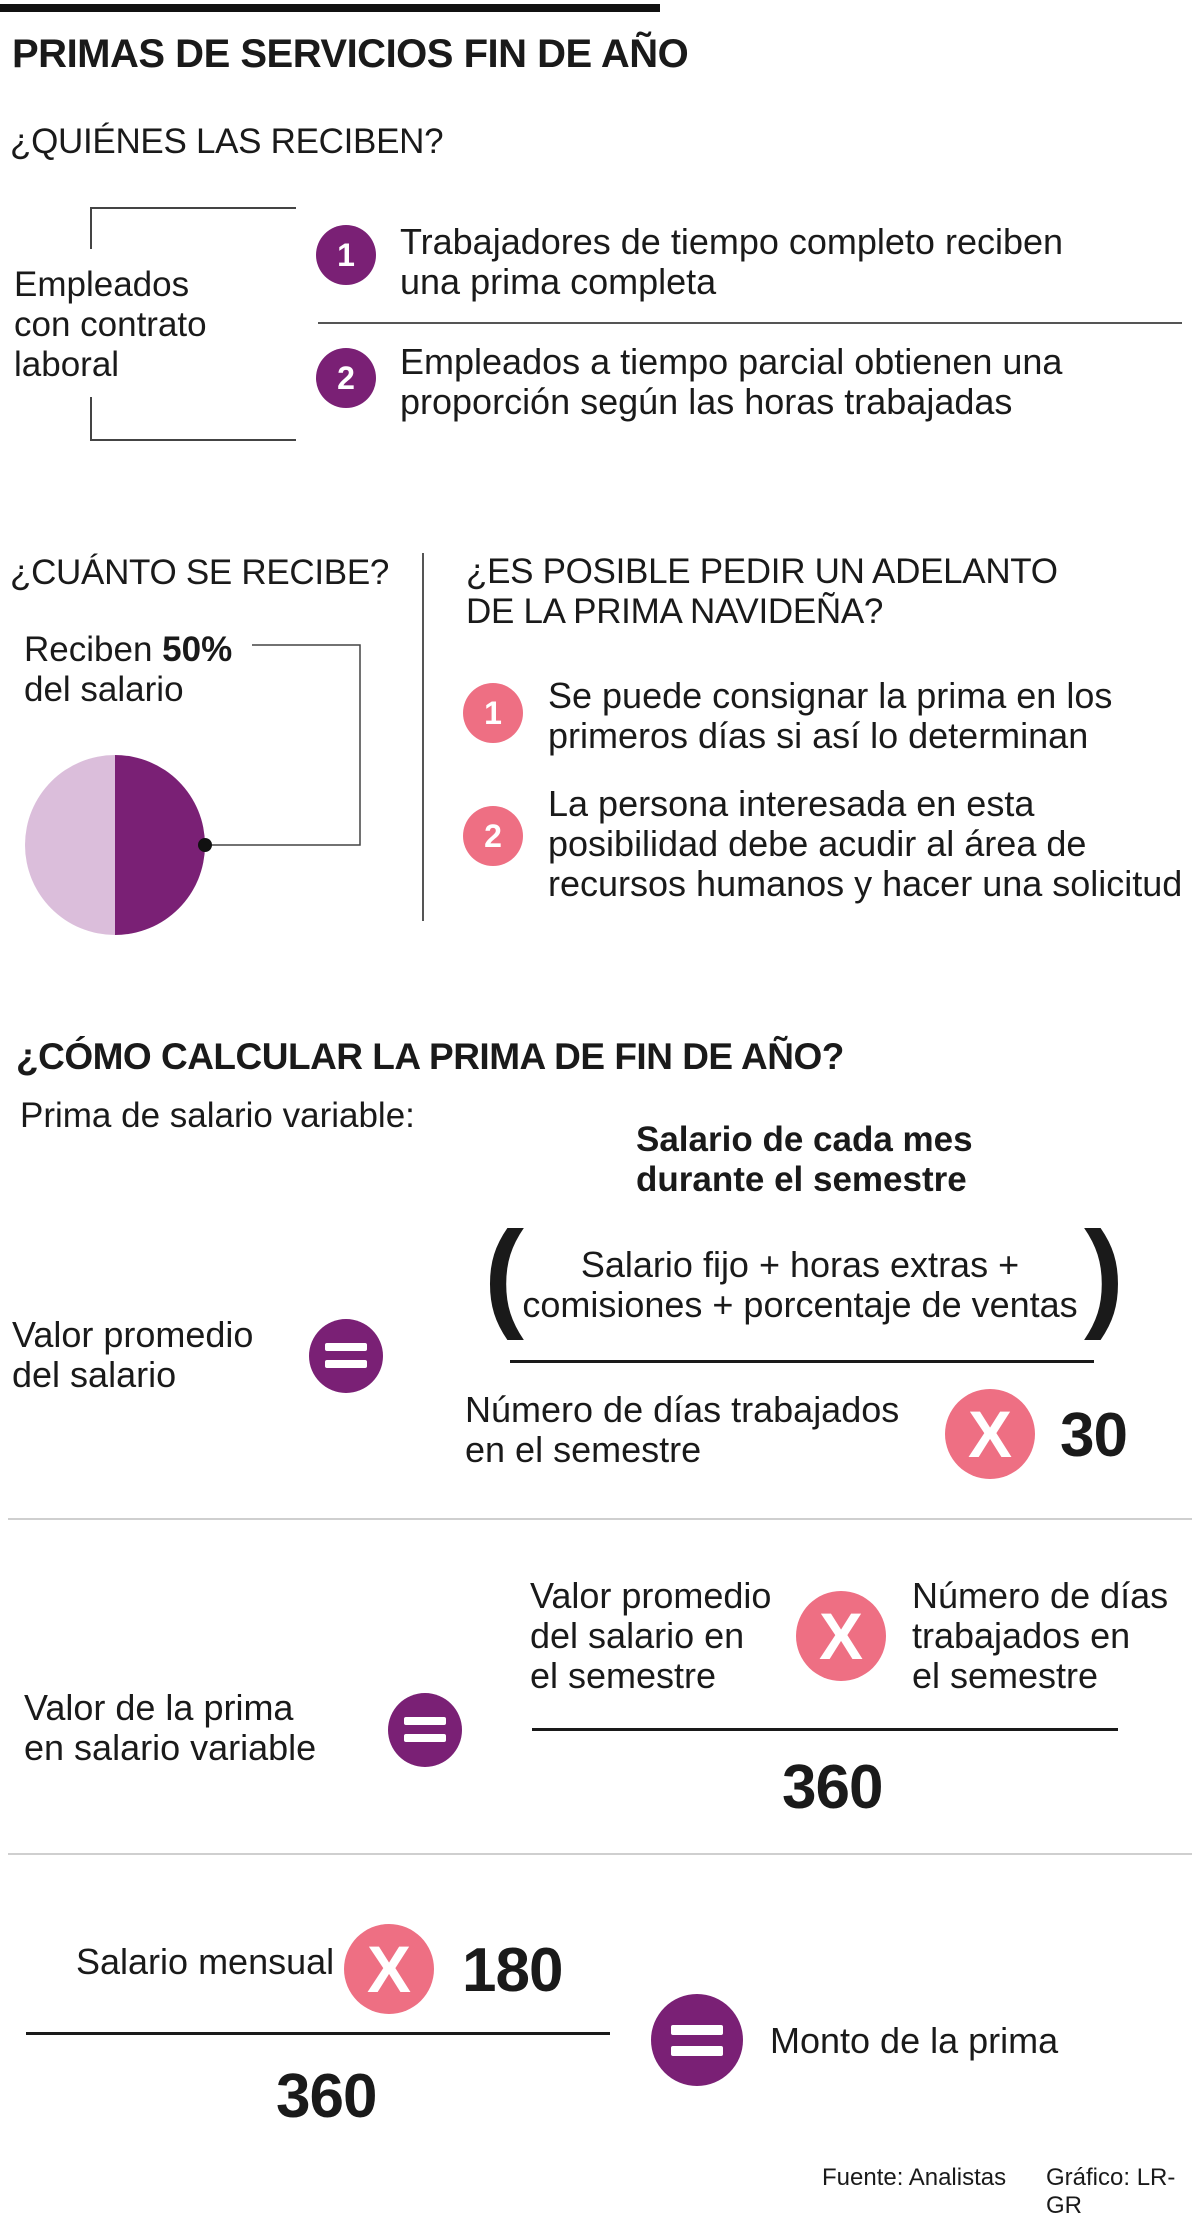 Image resolution: width=1200 pixels, height=2220 pixels. Describe the element at coordinates (423, 737) in the screenshot. I see `section-vertical-divider` at that location.